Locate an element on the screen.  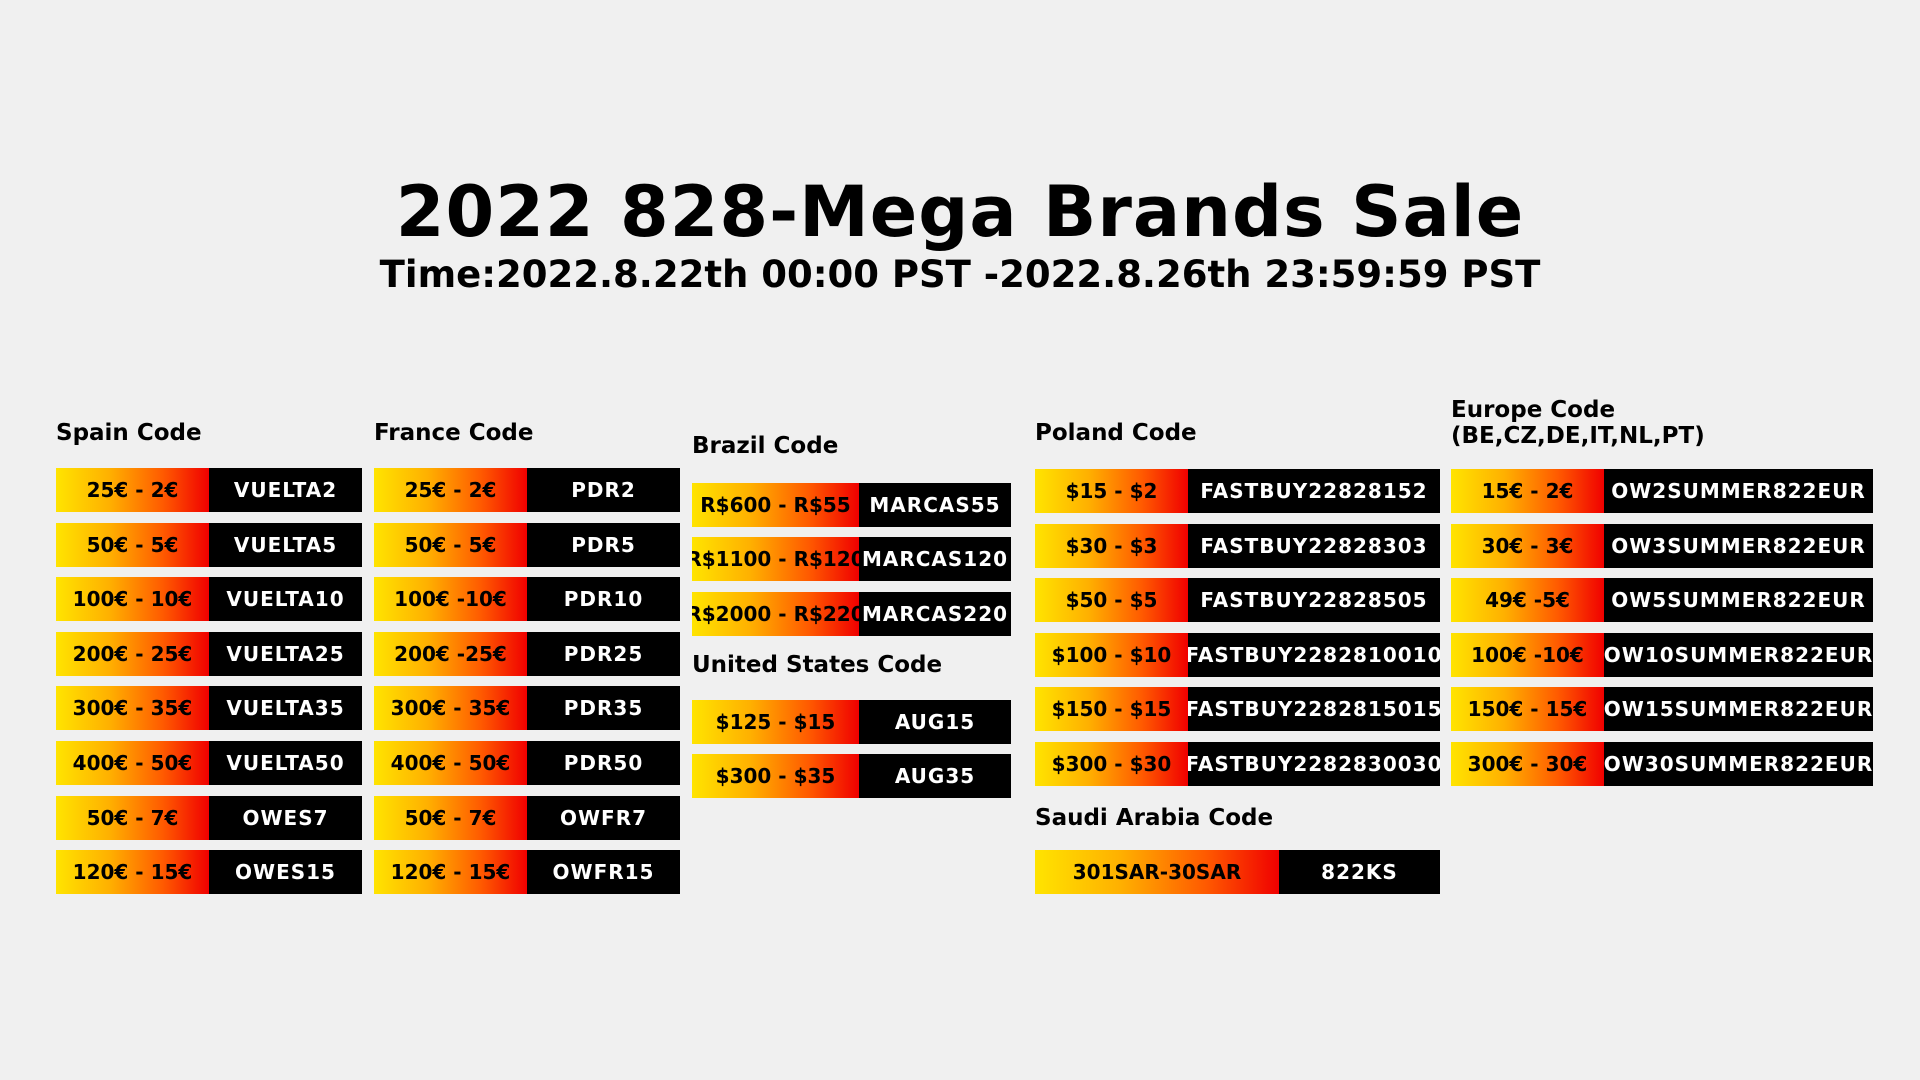
discount-label: 150€ - 15€ is located at coordinates (1527, 709).